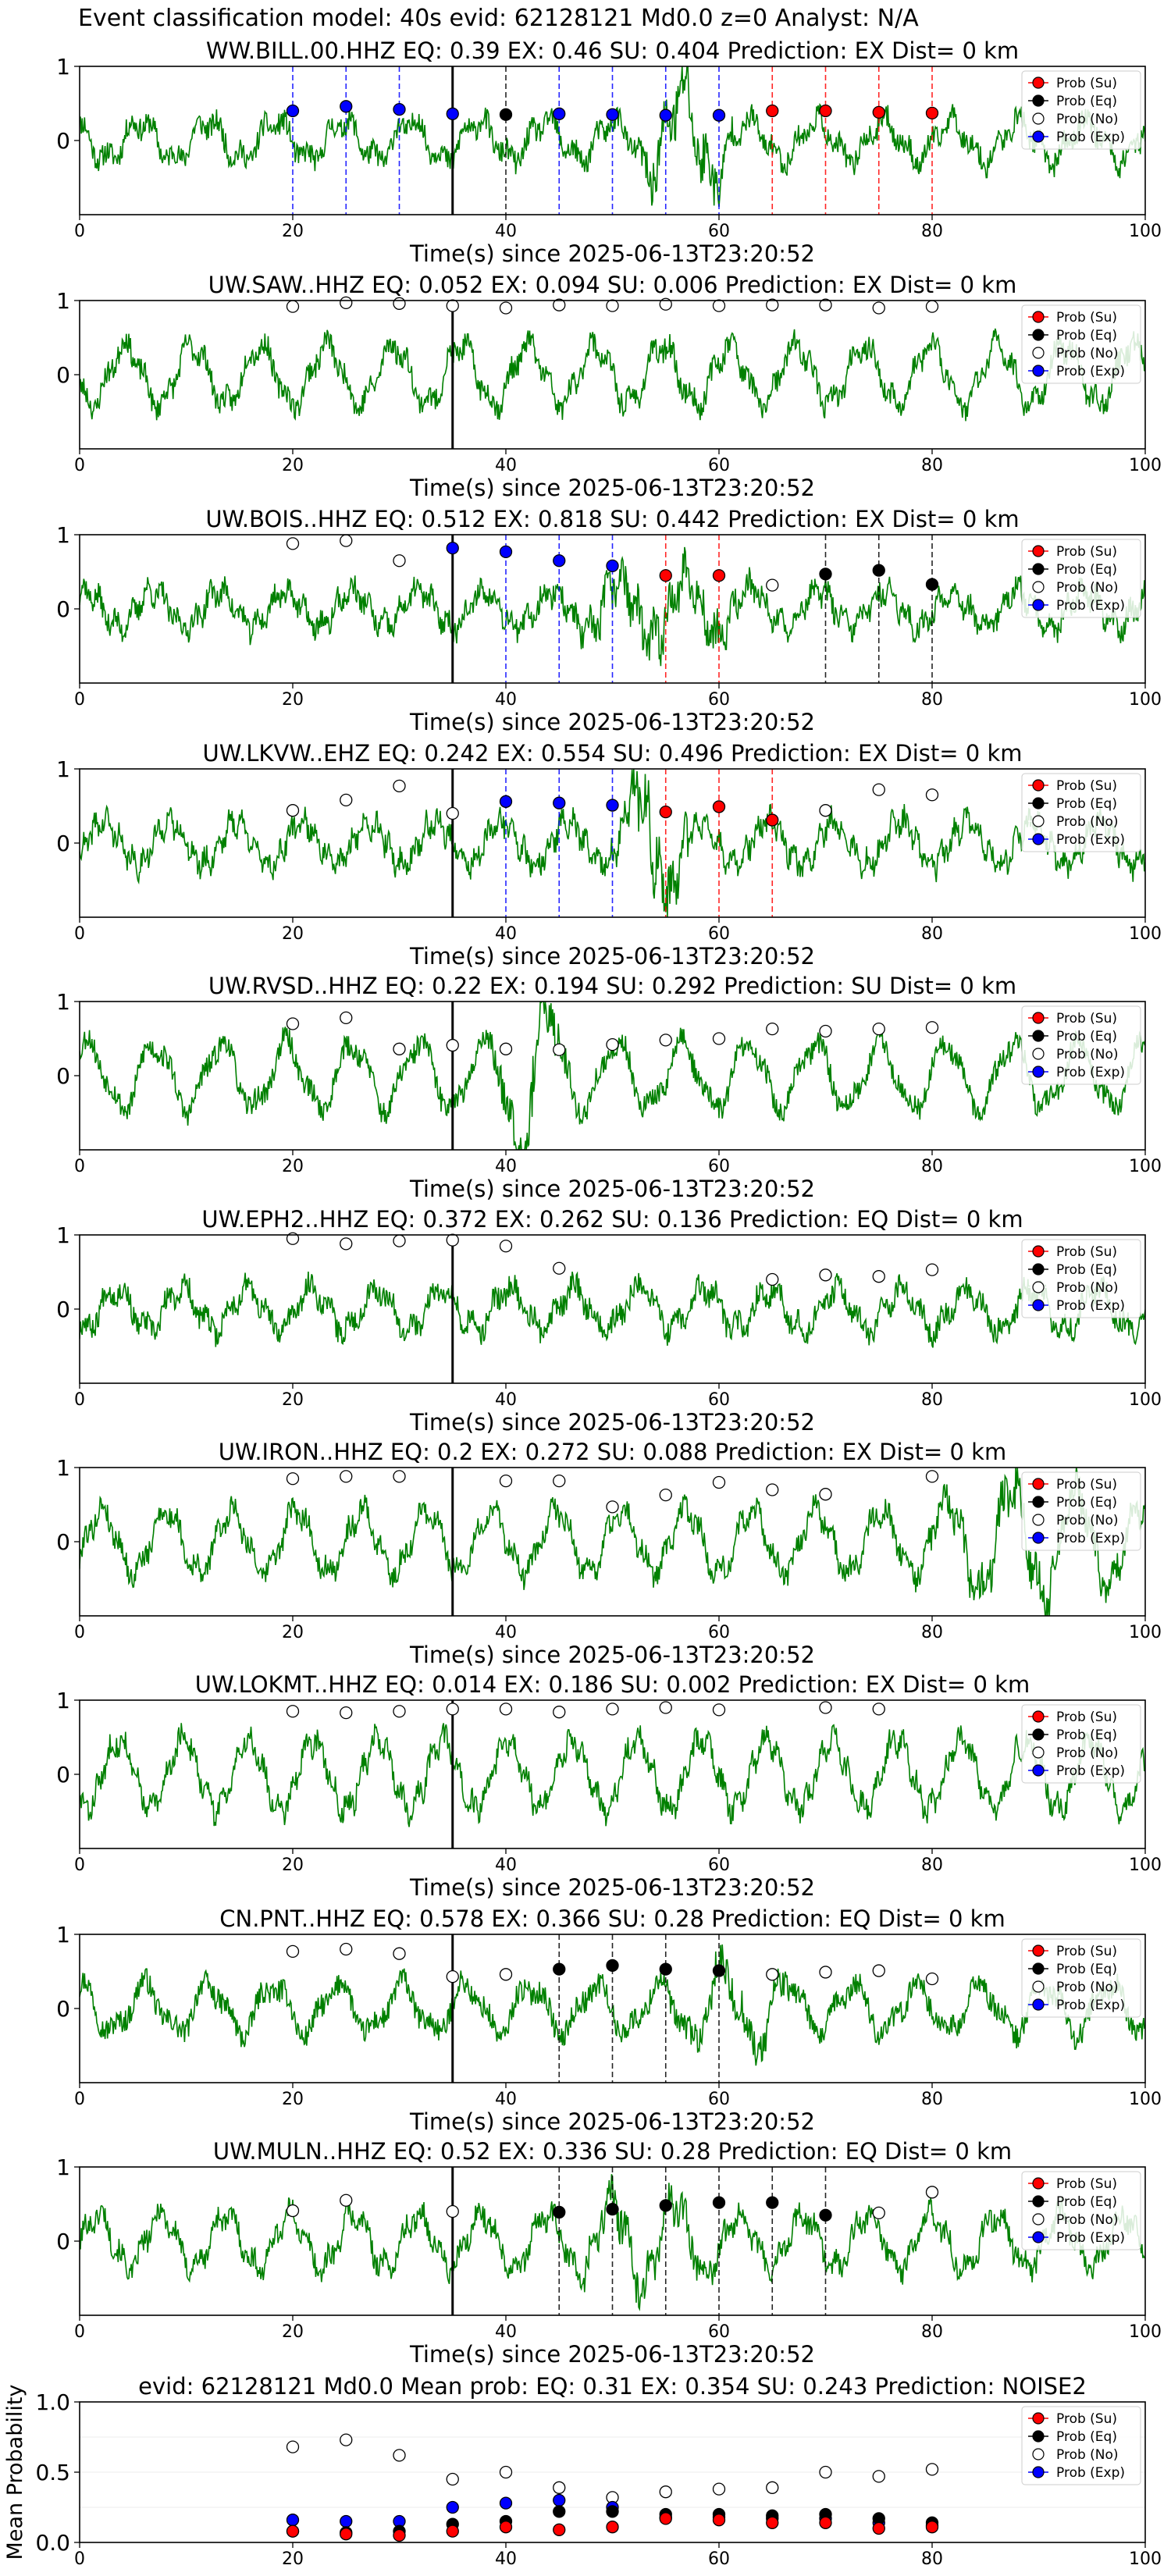  Describe the element at coordinates (63, 375) in the screenshot. I see `y-tick-label: 0` at that location.